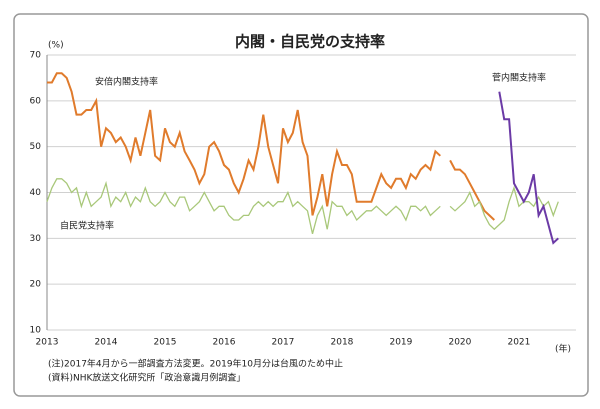 The image size is (600, 409). Describe the element at coordinates (36, 239) in the screenshot. I see `y-tick-label: 30` at that location.